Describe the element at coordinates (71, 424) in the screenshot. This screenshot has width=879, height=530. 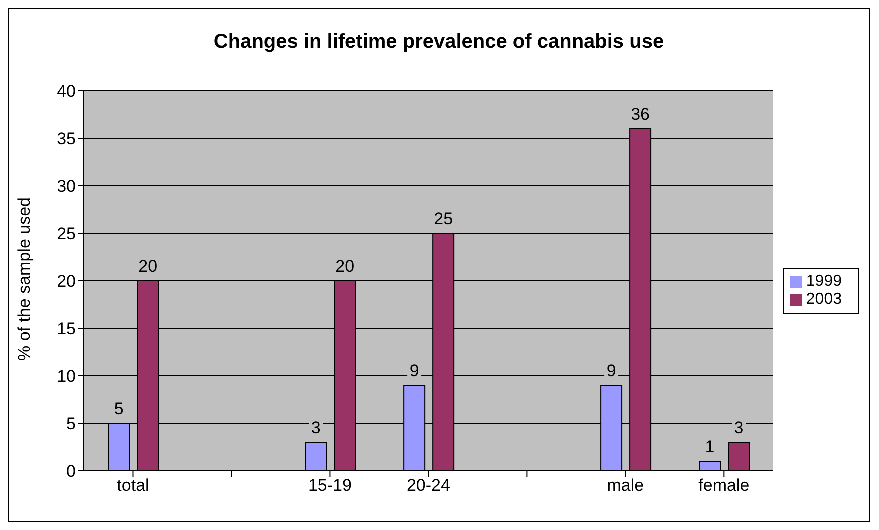
I see `y-tick-label: 5` at that location.